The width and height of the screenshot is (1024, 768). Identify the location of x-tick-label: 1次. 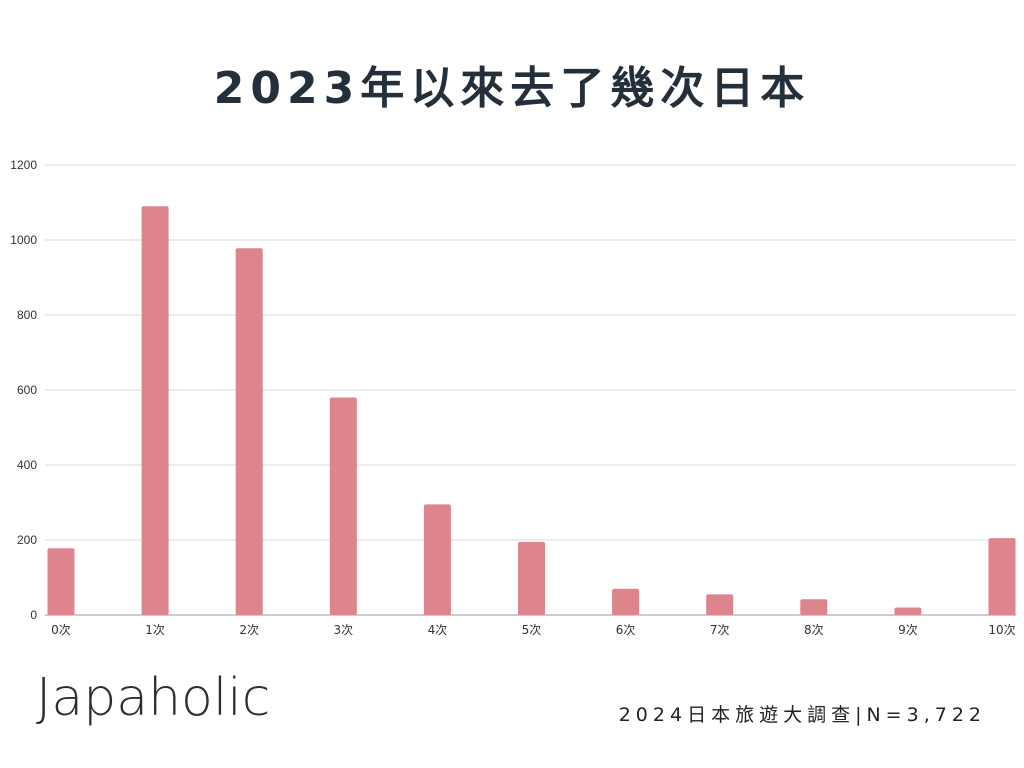
(155, 630).